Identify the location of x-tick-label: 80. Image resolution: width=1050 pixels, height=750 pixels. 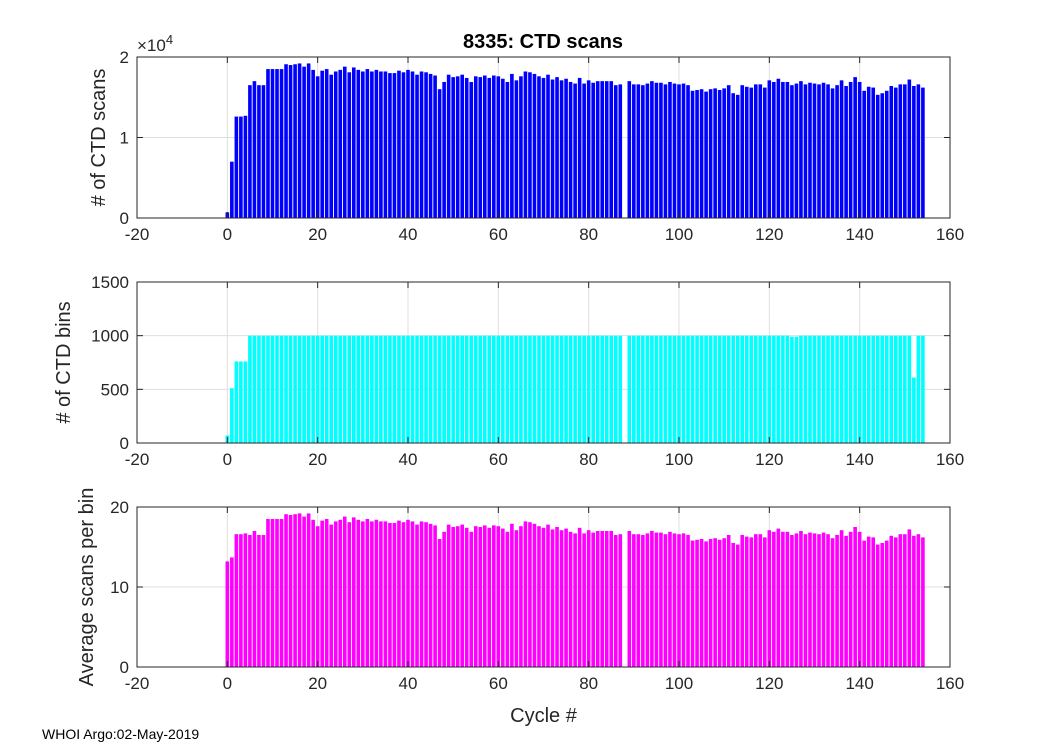
(588, 683).